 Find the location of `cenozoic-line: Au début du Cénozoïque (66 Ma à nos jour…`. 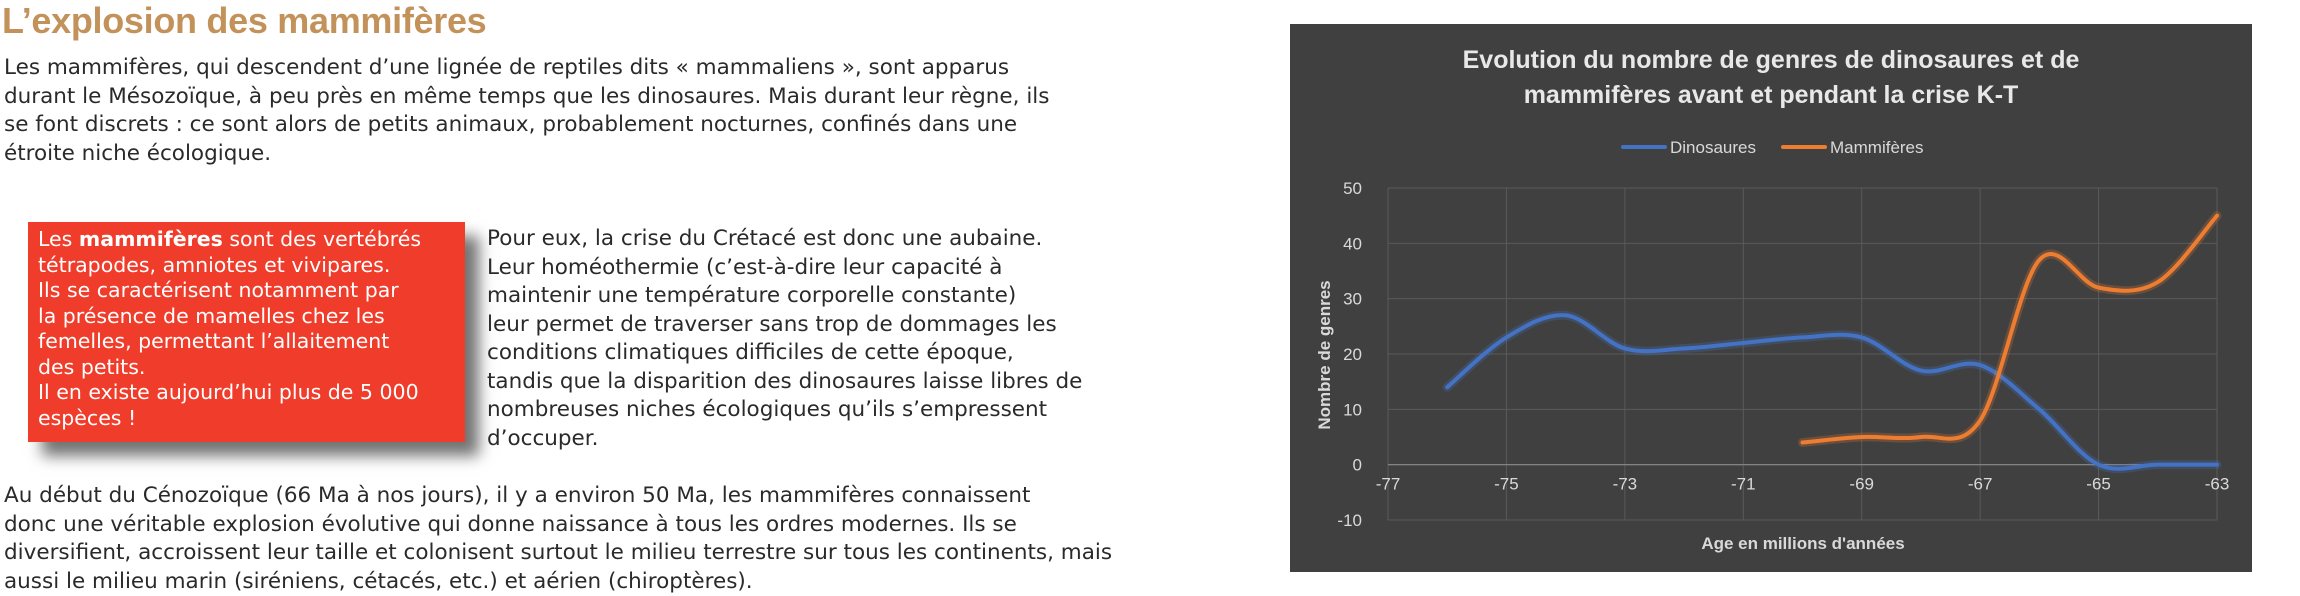

cenozoic-line: Au début du Cénozoïque (66 Ma à nos jour… is located at coordinates (558, 496).